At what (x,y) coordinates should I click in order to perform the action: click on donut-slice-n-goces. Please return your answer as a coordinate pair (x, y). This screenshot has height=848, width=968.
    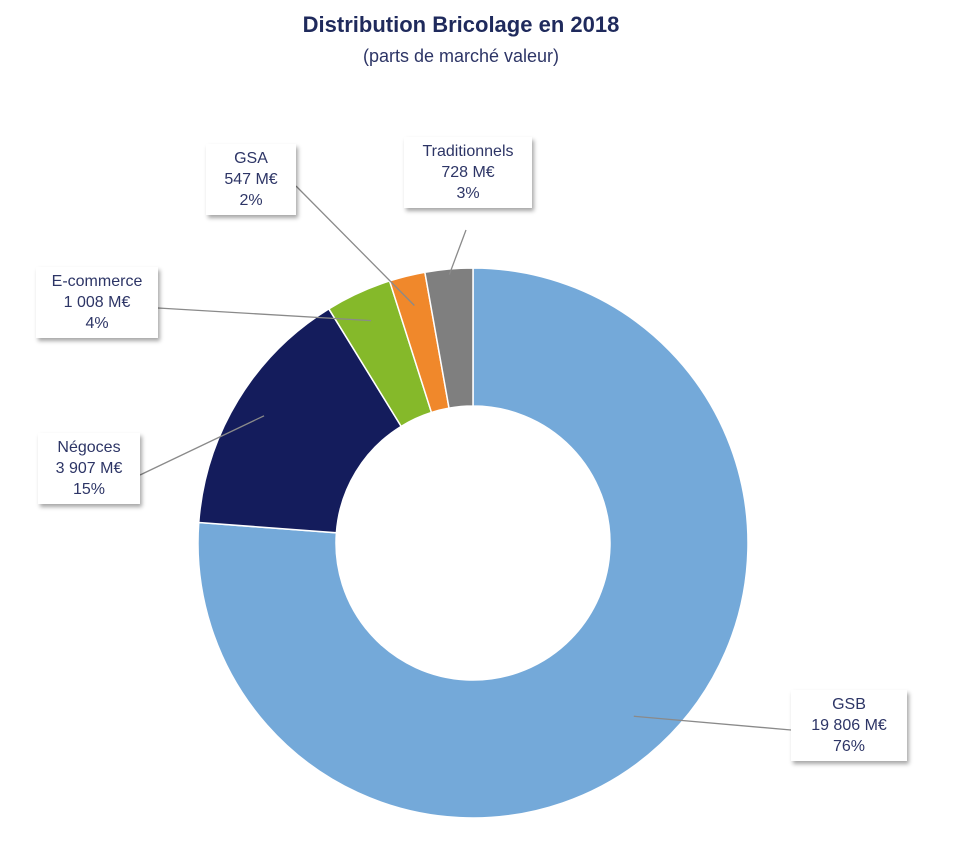
    Looking at the image, I should click on (300, 420).